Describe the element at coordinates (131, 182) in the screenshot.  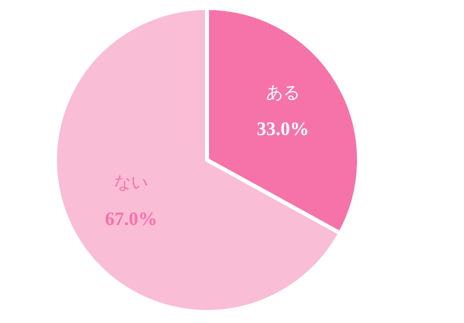
I see `slice-label: ない` at that location.